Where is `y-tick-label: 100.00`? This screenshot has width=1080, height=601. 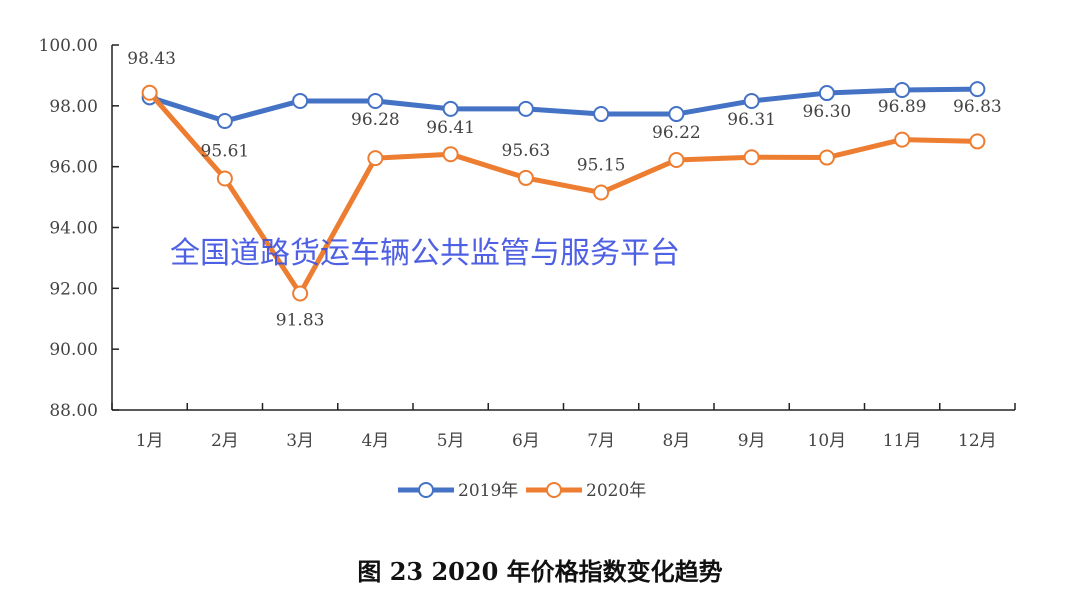 y-tick-label: 100.00 is located at coordinates (68, 46).